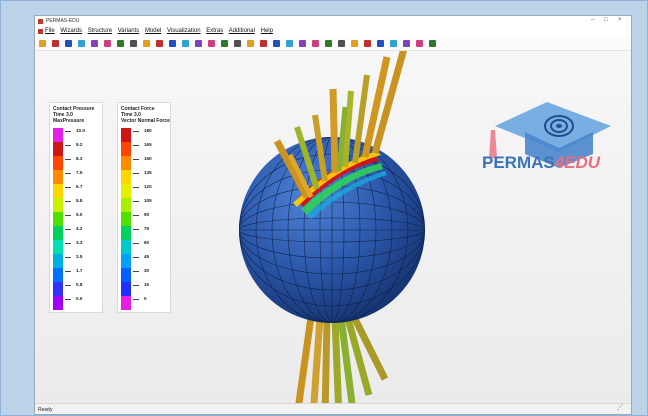 The image size is (648, 416). I want to click on view-bottom-icon, so click(367, 43).